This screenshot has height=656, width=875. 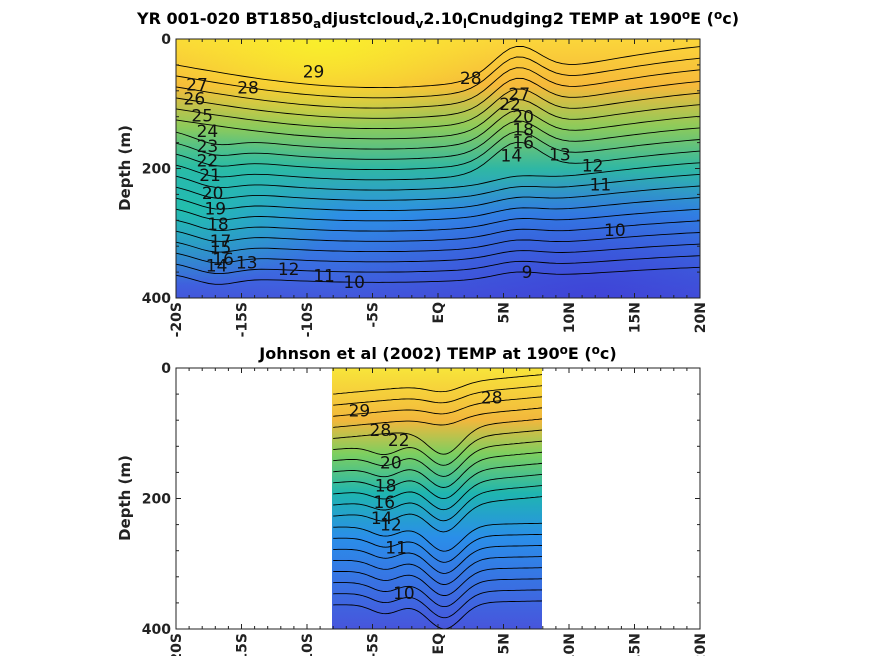 I want to click on bottom-ytick-label: 200, so click(x=156, y=500).